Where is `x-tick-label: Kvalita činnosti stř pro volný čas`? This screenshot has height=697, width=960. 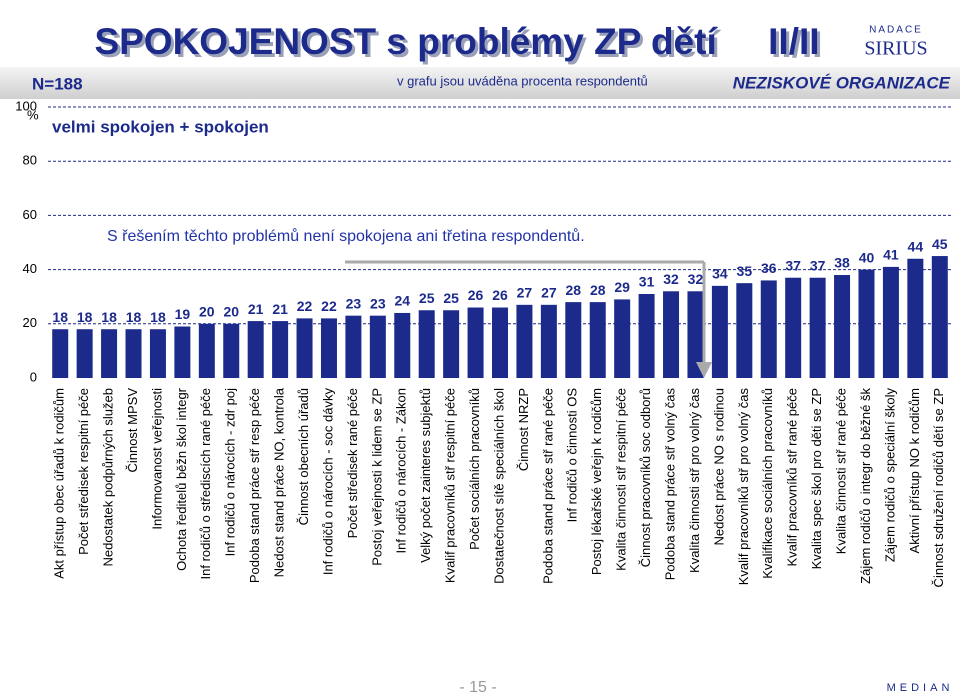
x-tick-label: Kvalita činnosti stř pro volný čas is located at coordinates (694, 480).